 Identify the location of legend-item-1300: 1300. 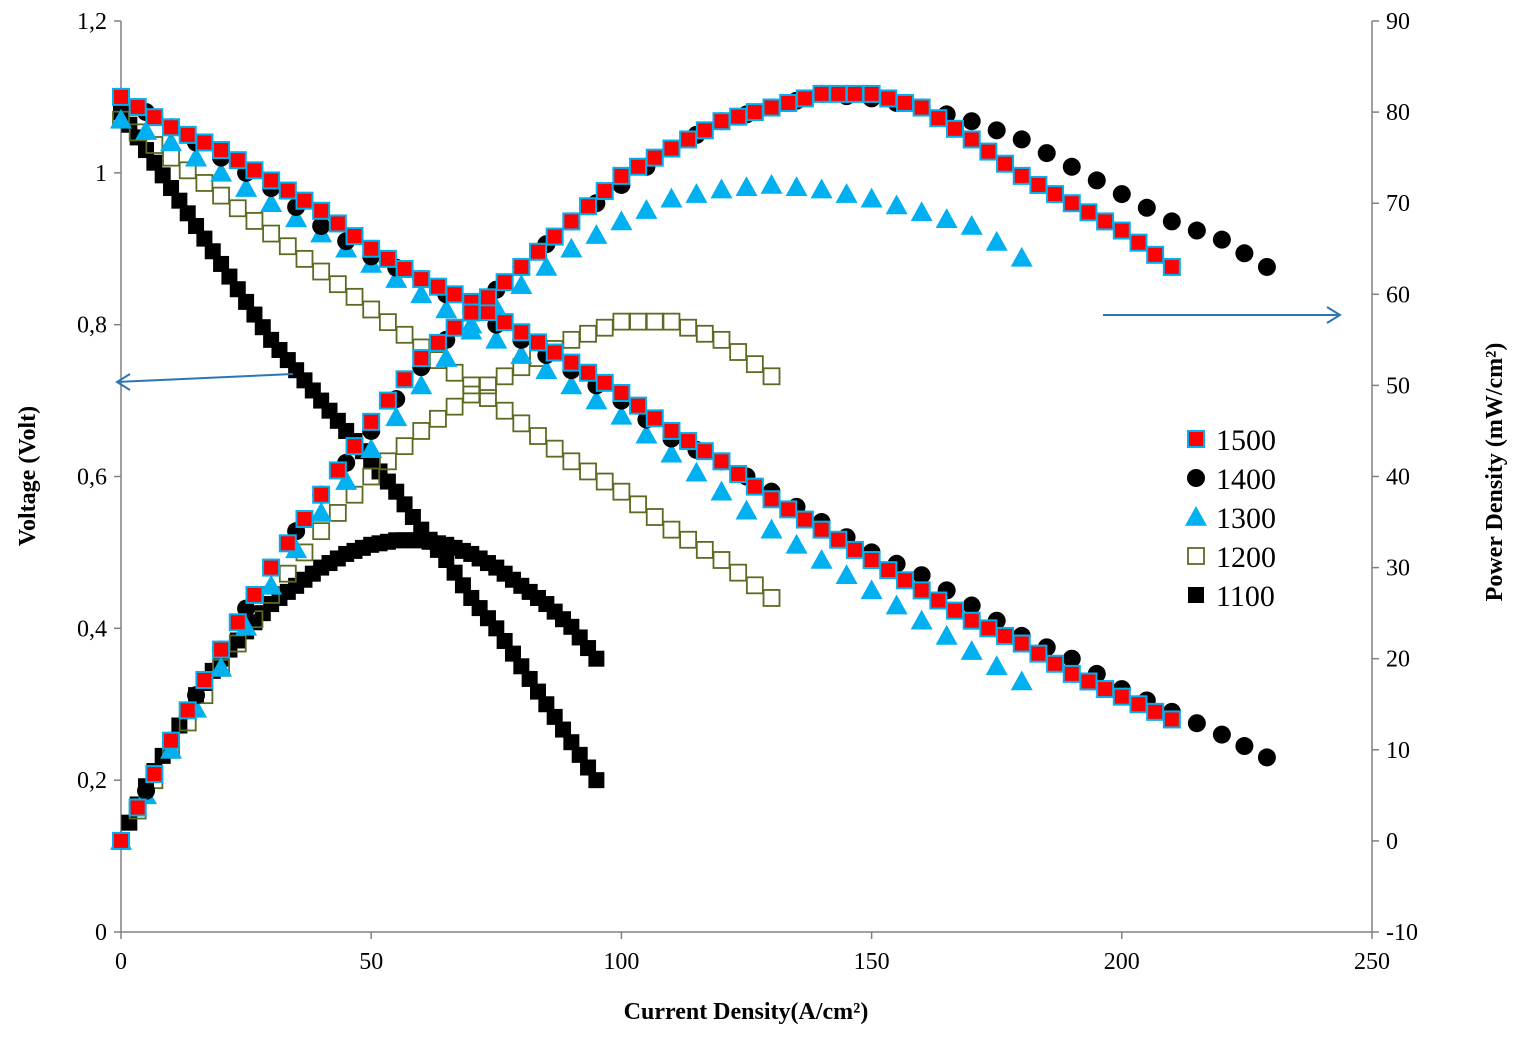
(1230, 518).